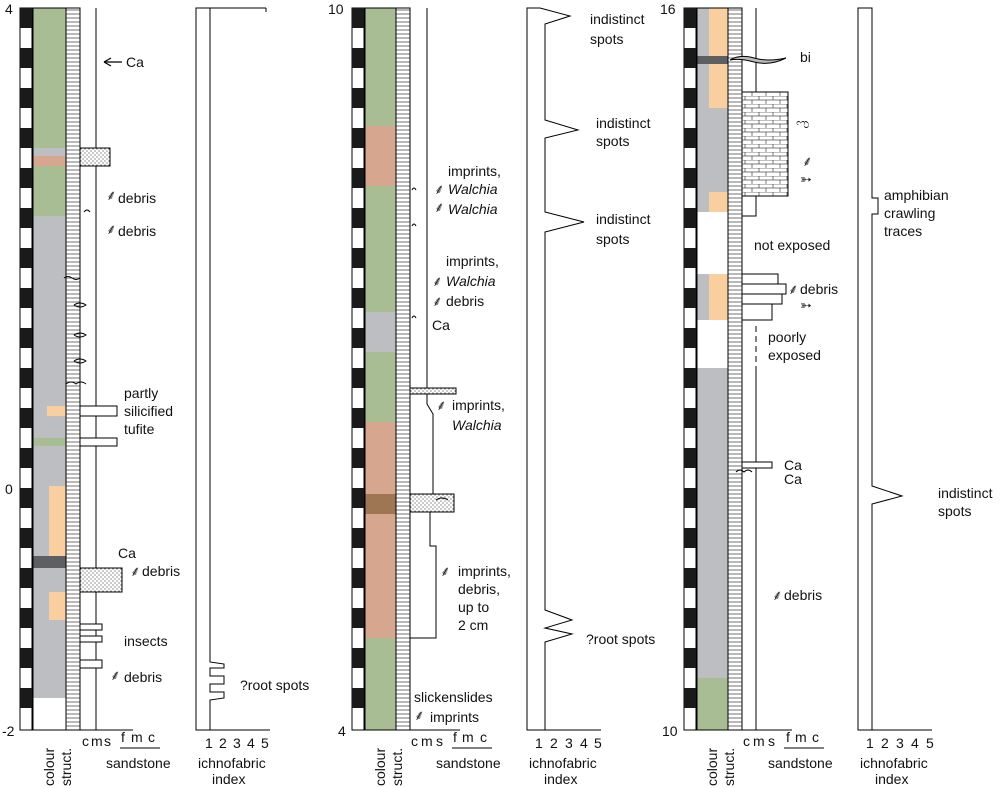 This screenshot has height=788, width=1005. What do you see at coordinates (441, 325) in the screenshot?
I see `note-ca: Ca` at bounding box center [441, 325].